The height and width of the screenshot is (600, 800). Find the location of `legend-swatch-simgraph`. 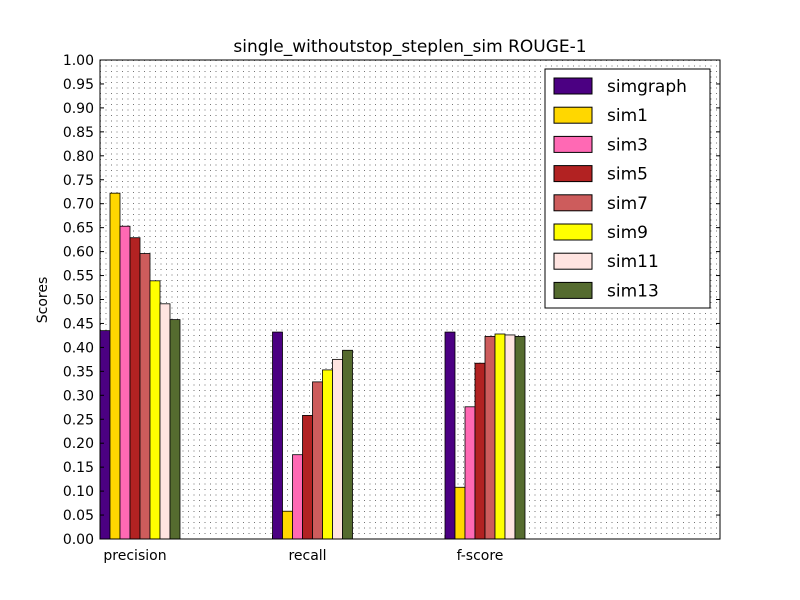

legend-swatch-simgraph is located at coordinates (573, 86).